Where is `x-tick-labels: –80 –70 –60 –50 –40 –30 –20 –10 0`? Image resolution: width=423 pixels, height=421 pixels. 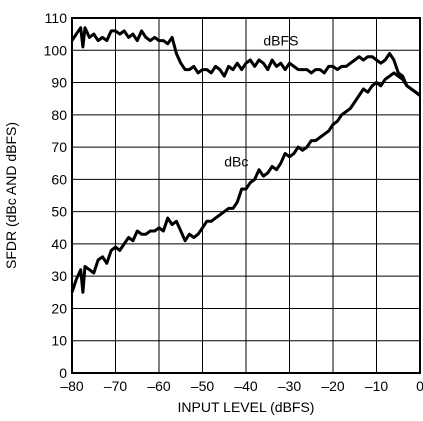 x-tick-labels: –80 –70 –60 –50 –40 –30 –20 –10 0 is located at coordinates (241, 386).